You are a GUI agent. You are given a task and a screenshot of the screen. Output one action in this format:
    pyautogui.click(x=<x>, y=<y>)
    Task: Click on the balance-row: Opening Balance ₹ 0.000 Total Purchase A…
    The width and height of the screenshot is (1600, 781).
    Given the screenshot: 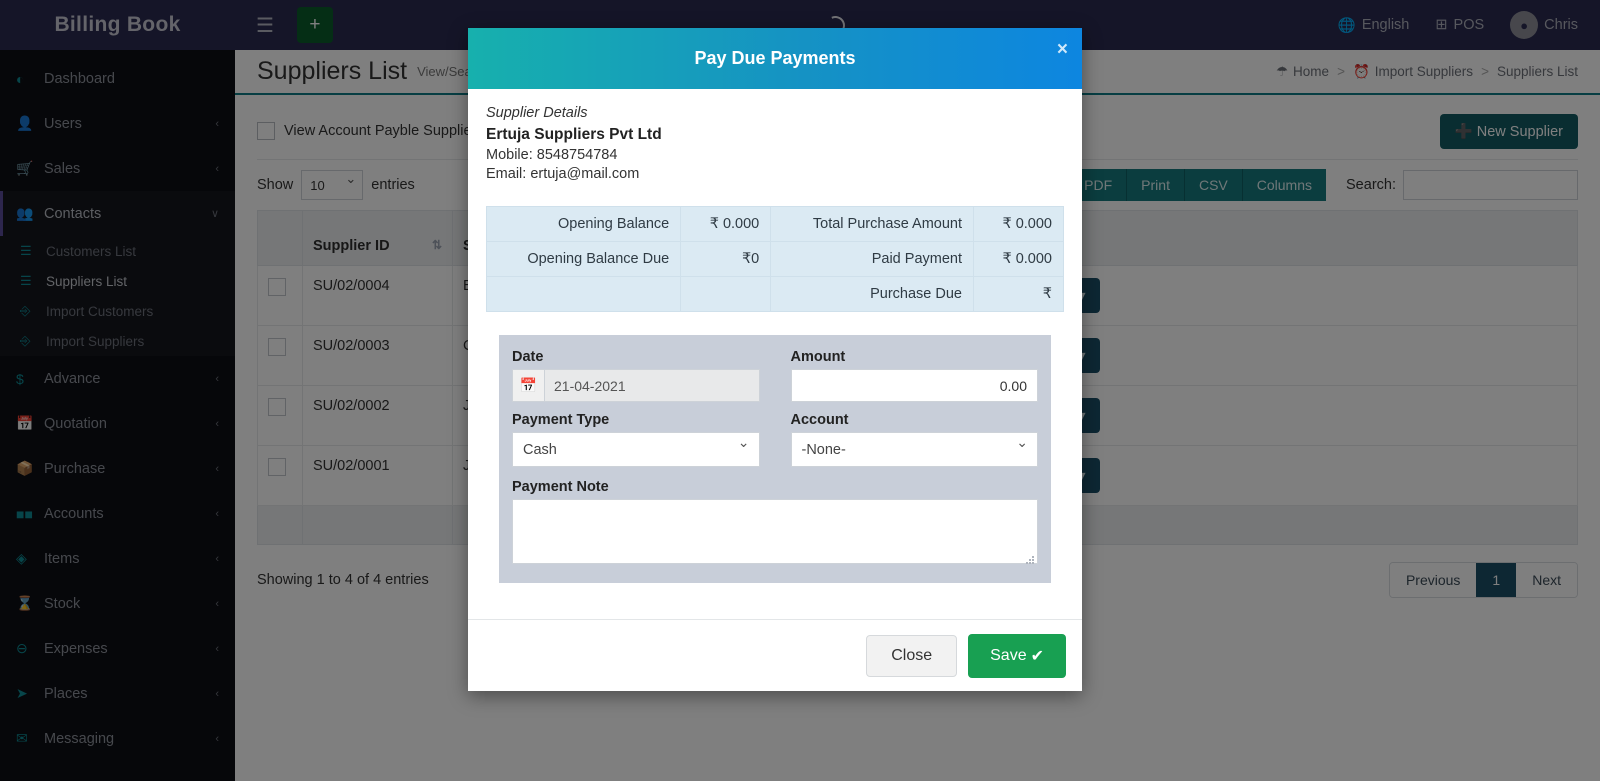 What is the action you would take?
    pyautogui.click(x=774, y=224)
    